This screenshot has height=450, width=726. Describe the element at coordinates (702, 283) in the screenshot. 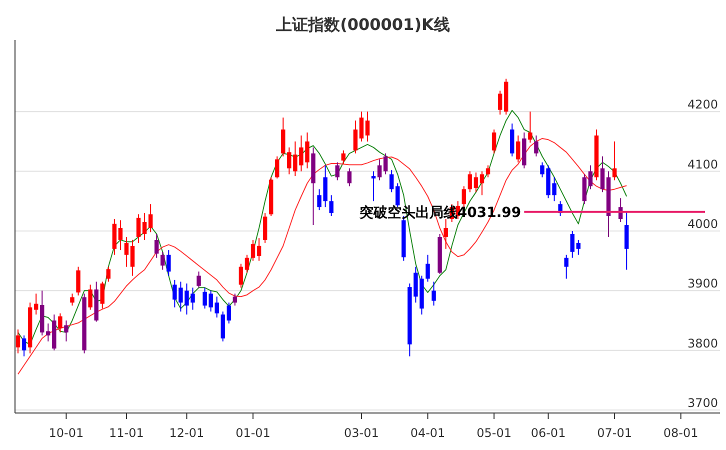

I see `y-tick-label: 3900` at that location.